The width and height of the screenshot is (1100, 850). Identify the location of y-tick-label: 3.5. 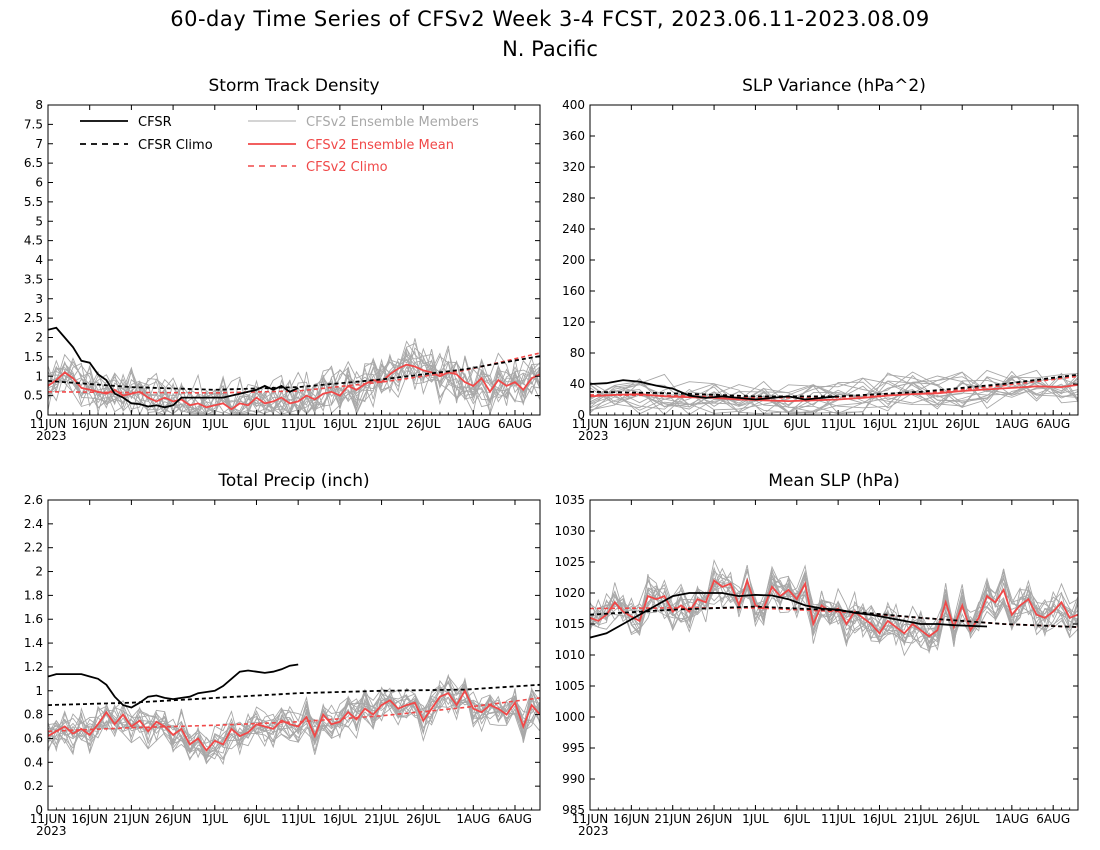
(33, 279).